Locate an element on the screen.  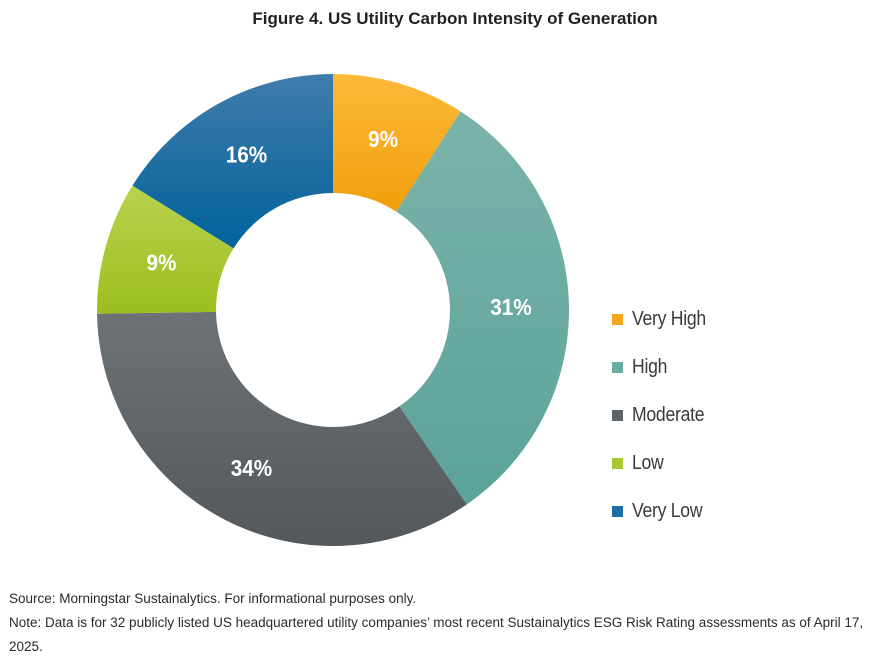
legend-item-low: Low is located at coordinates (664, 463).